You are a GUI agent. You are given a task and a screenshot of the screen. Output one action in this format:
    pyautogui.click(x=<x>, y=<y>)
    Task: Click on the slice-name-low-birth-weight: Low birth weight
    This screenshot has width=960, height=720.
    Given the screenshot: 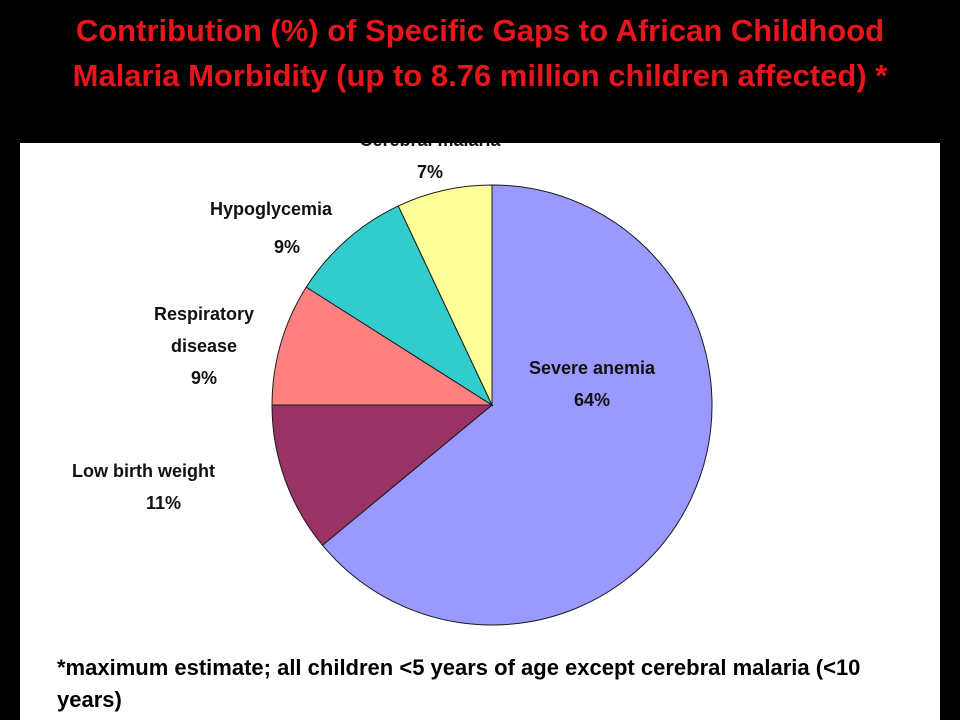 What is the action you would take?
    pyautogui.click(x=143, y=471)
    